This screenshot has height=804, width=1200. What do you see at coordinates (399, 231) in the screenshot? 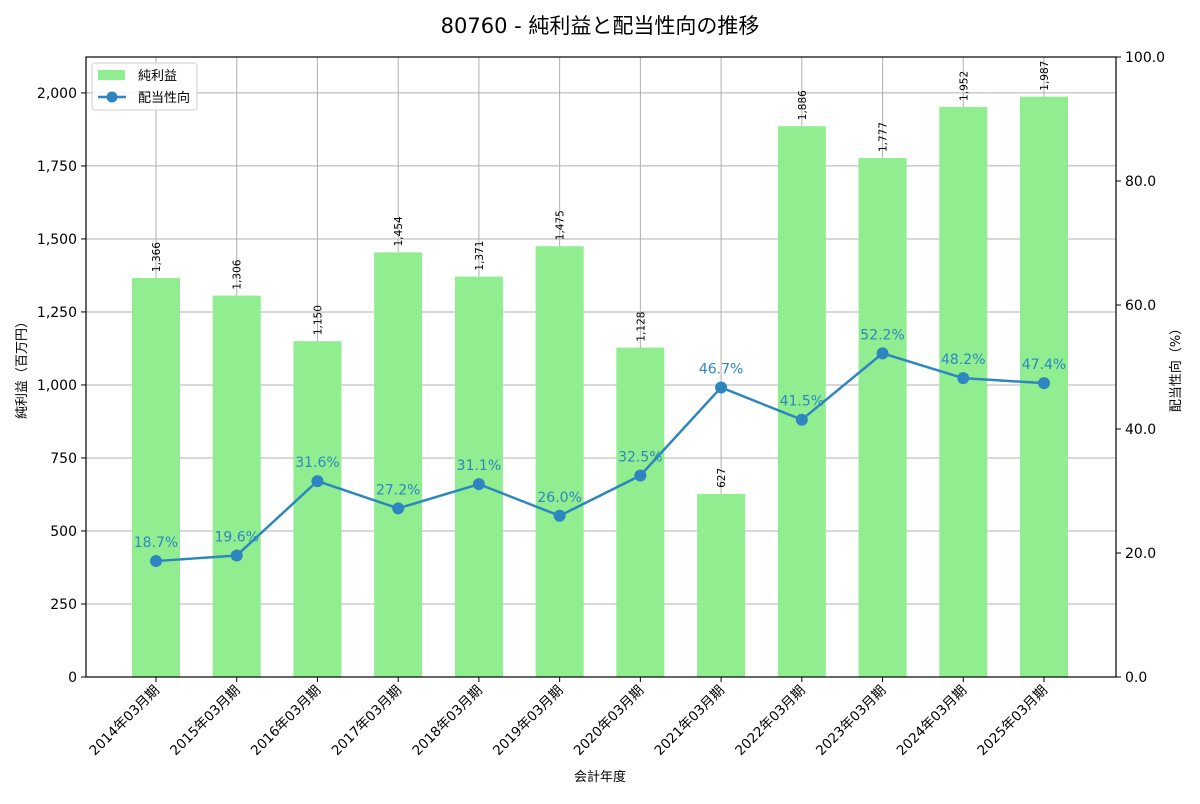
I see `bar-value-label: 1,454` at bounding box center [399, 231].